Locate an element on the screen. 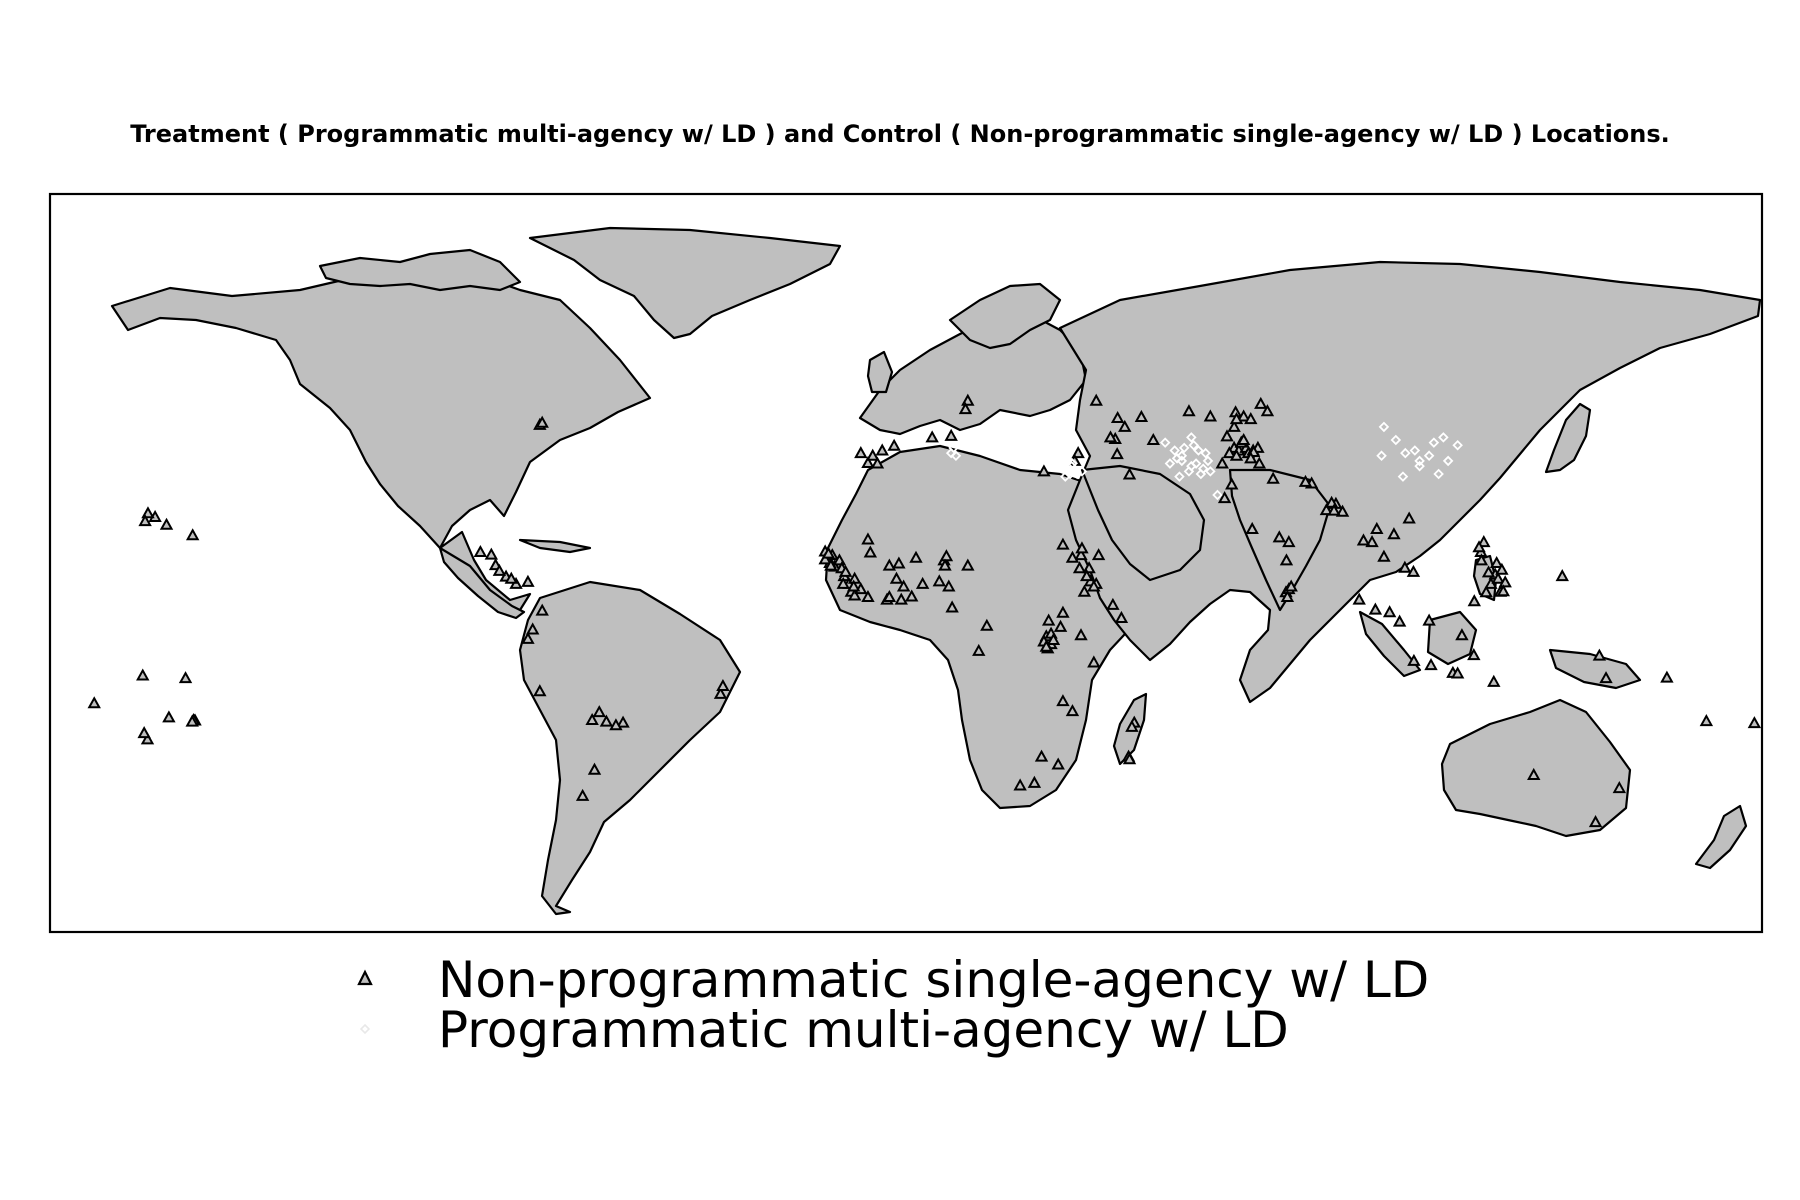 The height and width of the screenshot is (1200, 1800). land-australia is located at coordinates (1536, 768).